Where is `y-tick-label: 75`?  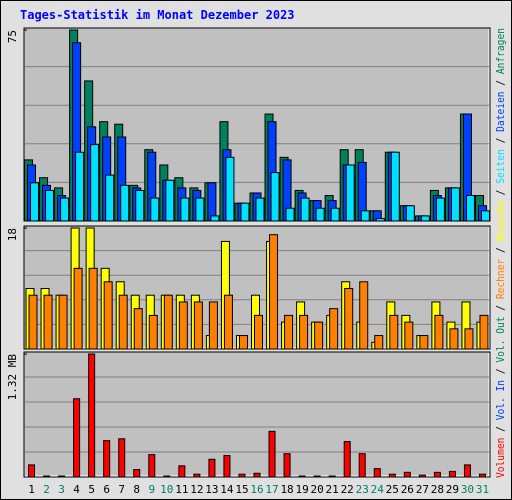 y-tick-label: 75 is located at coordinates (12, 36).